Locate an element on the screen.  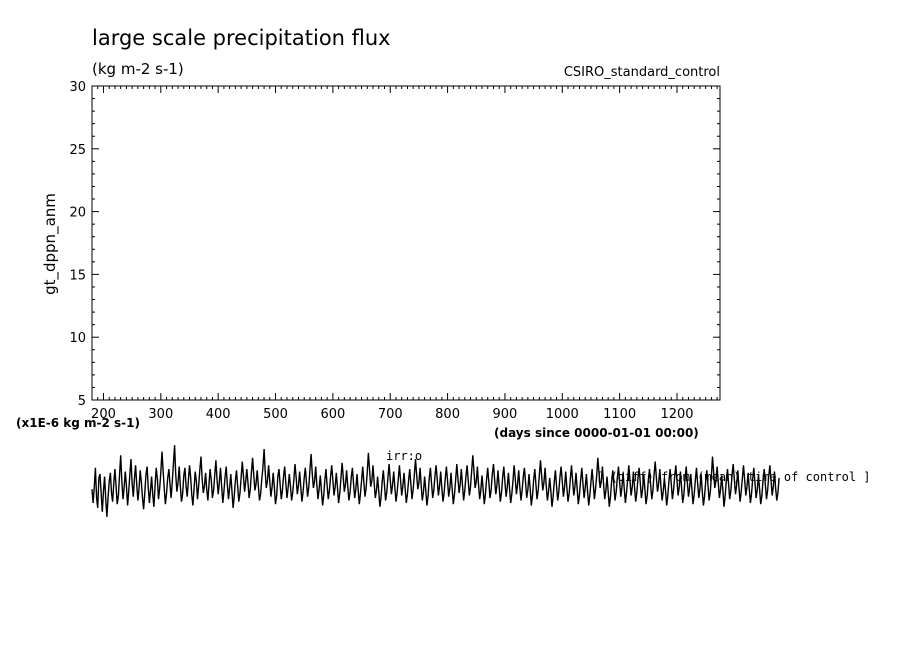
y-tick-label: 25 is located at coordinates (77, 150).